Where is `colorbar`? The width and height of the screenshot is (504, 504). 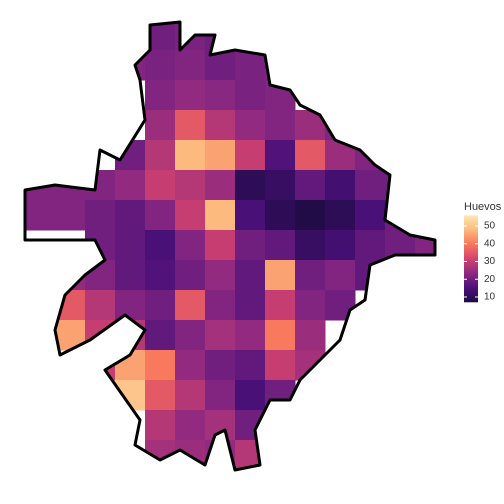
colorbar is located at coordinates (471, 259).